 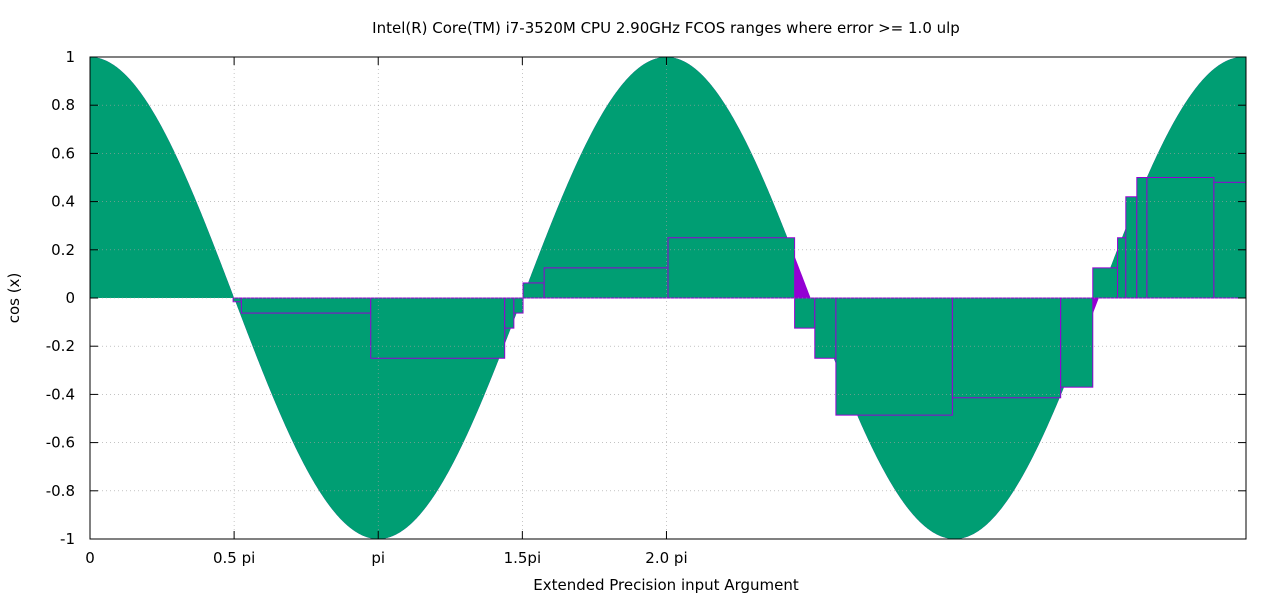 I want to click on x-tick-label: 2.0 pi, so click(x=666, y=558).